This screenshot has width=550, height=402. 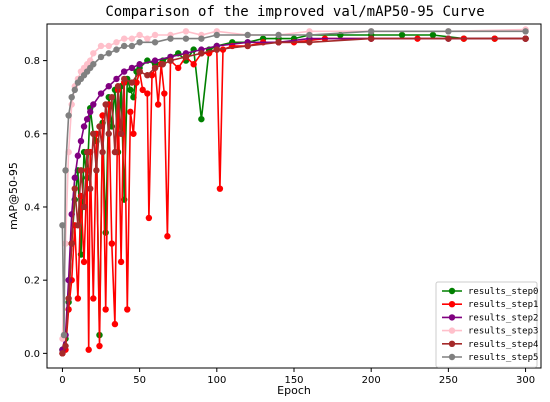 What do you see at coordinates (13, 196) in the screenshot?
I see `y-axis-label: mAP@50-95` at bounding box center [13, 196].